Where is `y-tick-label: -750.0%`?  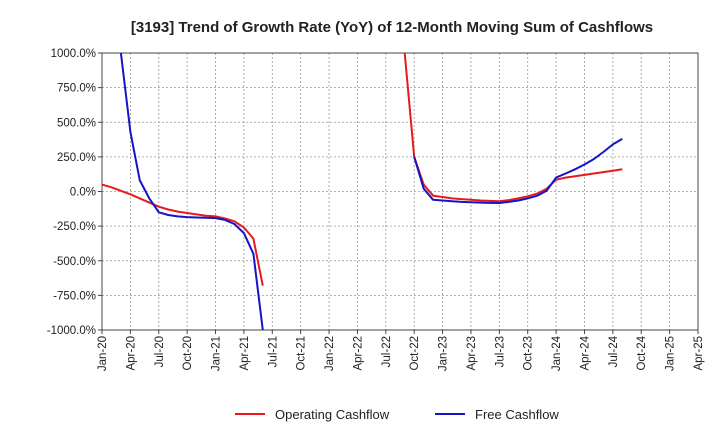 y-tick-label: -750.0% is located at coordinates (74, 296).